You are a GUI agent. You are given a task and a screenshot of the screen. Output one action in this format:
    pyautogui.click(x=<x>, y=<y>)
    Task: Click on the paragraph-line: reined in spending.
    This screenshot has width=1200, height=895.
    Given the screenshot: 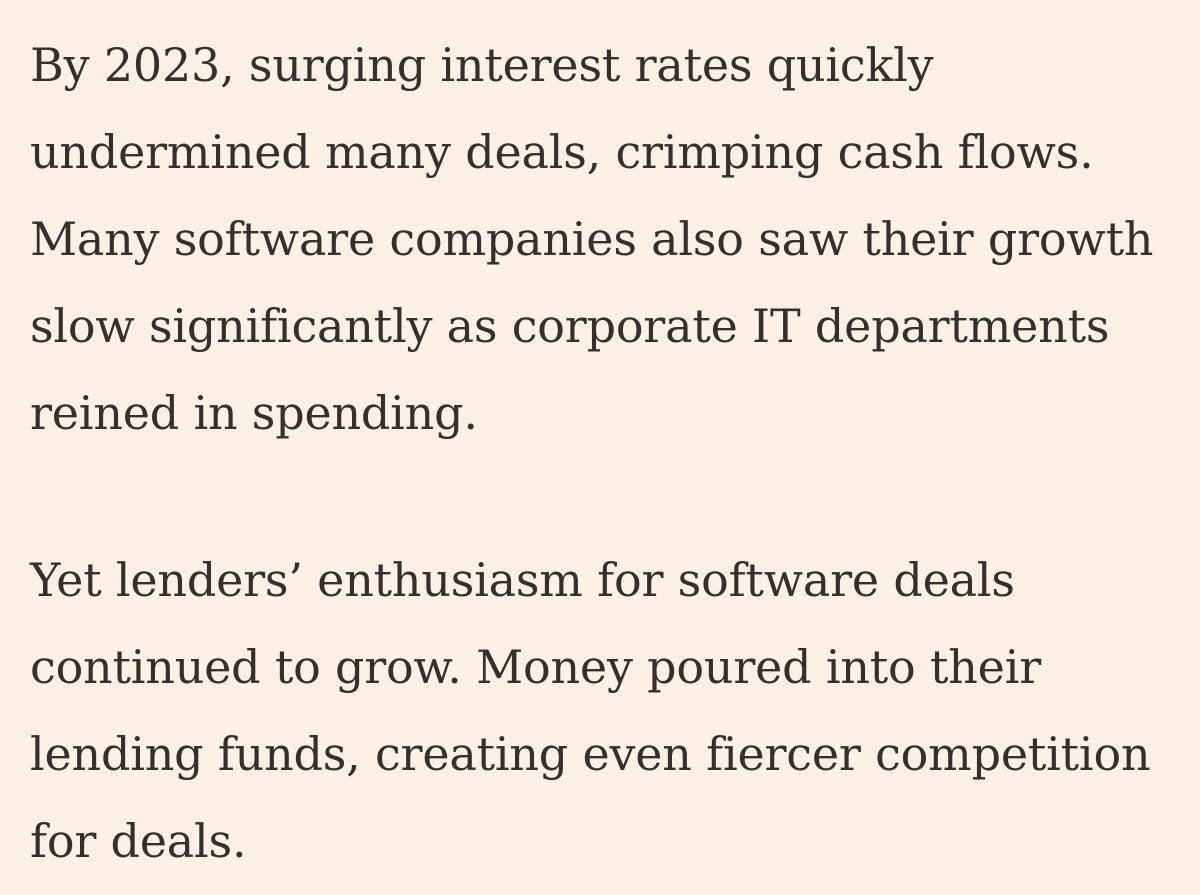 What is the action you would take?
    pyautogui.click(x=254, y=413)
    